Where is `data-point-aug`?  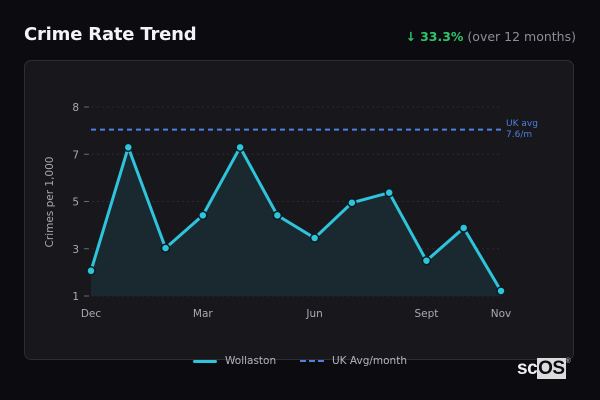
data-point-aug is located at coordinates (389, 192).